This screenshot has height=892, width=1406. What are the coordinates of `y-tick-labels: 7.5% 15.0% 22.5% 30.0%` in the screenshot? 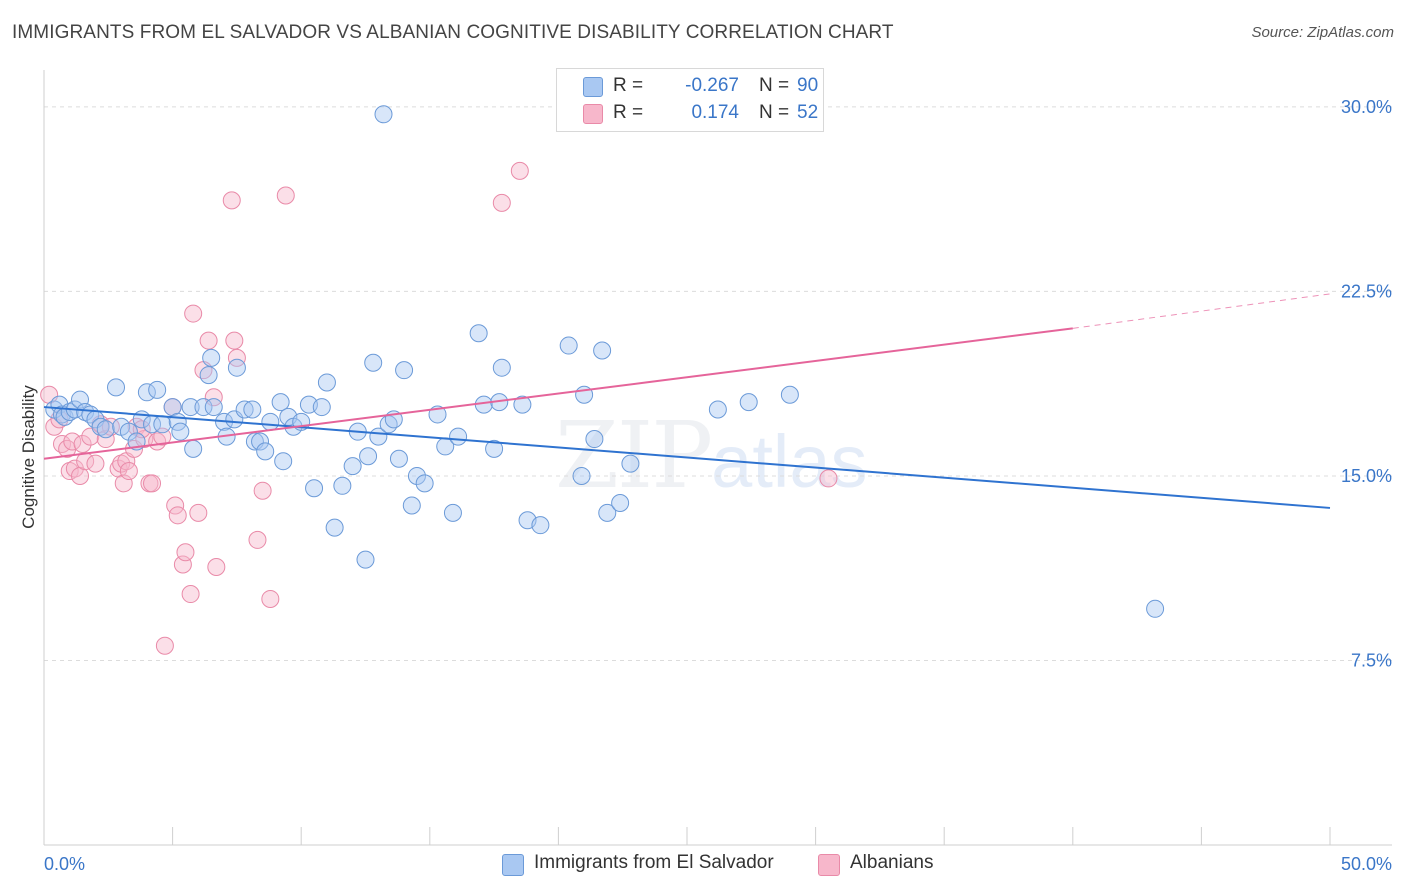 It's located at (1366, 384).